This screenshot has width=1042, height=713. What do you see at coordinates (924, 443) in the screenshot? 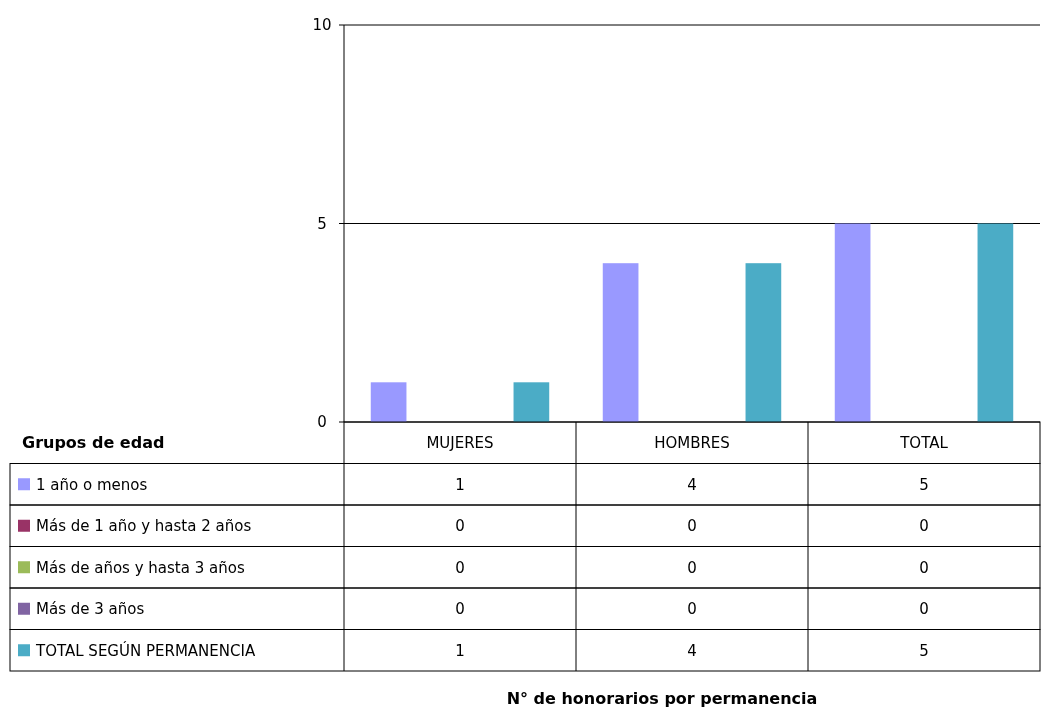
I see `x-tick-label: TOTAL` at bounding box center [924, 443].